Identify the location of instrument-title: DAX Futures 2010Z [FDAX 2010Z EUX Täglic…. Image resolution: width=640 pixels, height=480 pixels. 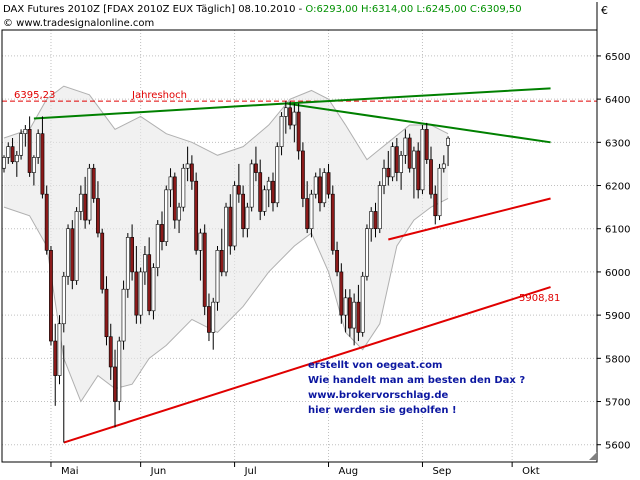
(153, 9).